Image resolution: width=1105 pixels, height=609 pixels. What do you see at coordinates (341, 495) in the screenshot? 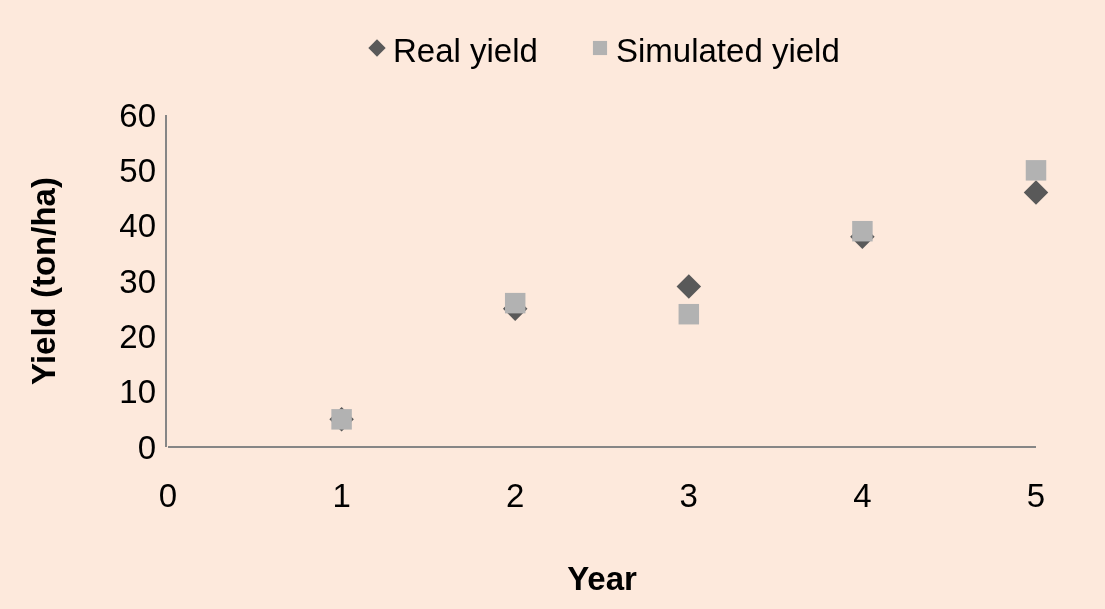
I see `x-tick-label: 1` at bounding box center [341, 495].